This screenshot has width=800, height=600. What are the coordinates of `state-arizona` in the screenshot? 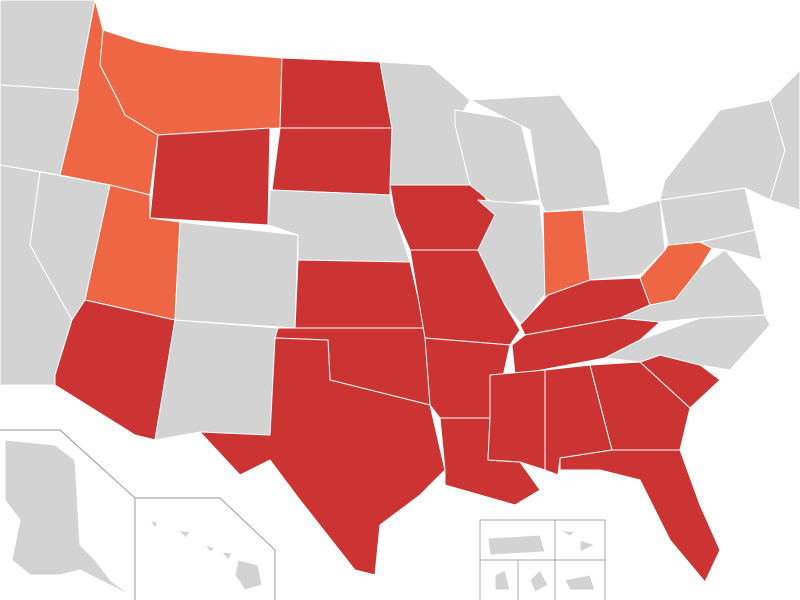 It's located at (115, 370).